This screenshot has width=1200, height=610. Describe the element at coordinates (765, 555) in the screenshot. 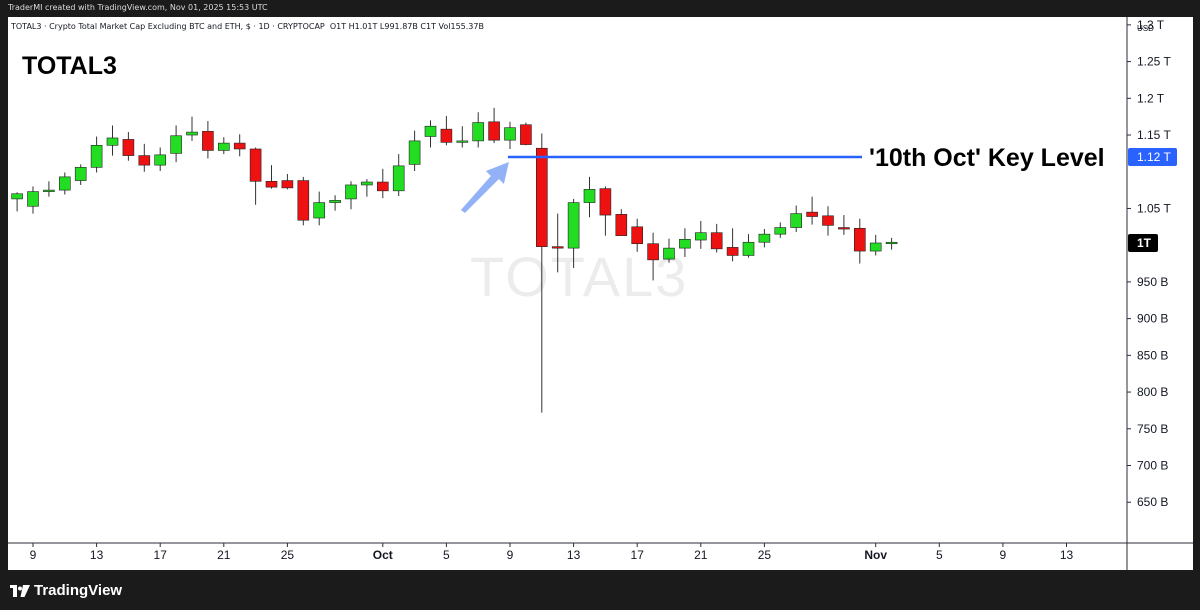

I see `x-tick-label: 25` at that location.